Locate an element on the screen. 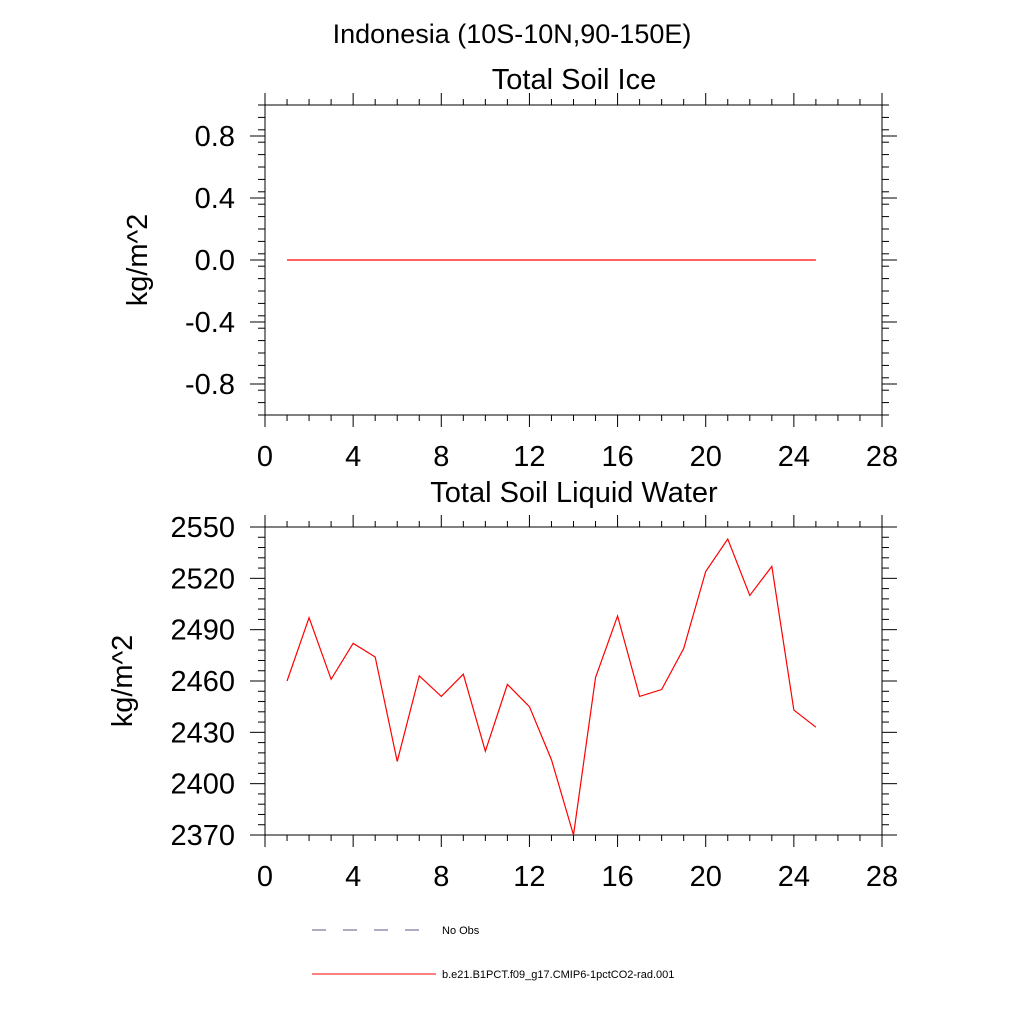 This screenshot has width=1024, height=1024. y-tick-label: 2400 is located at coordinates (202, 785).